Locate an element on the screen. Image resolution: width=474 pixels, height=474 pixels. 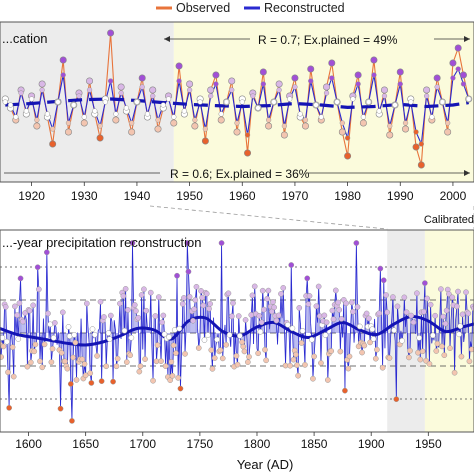
legend-reconstructed-label: Reconstructed is located at coordinates (304, 8).